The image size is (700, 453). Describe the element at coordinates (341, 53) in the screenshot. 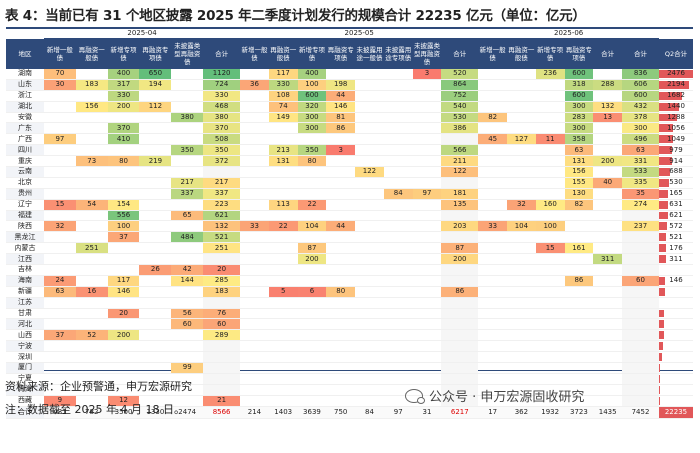

I see `col-header: 再融资专项债` at that location.